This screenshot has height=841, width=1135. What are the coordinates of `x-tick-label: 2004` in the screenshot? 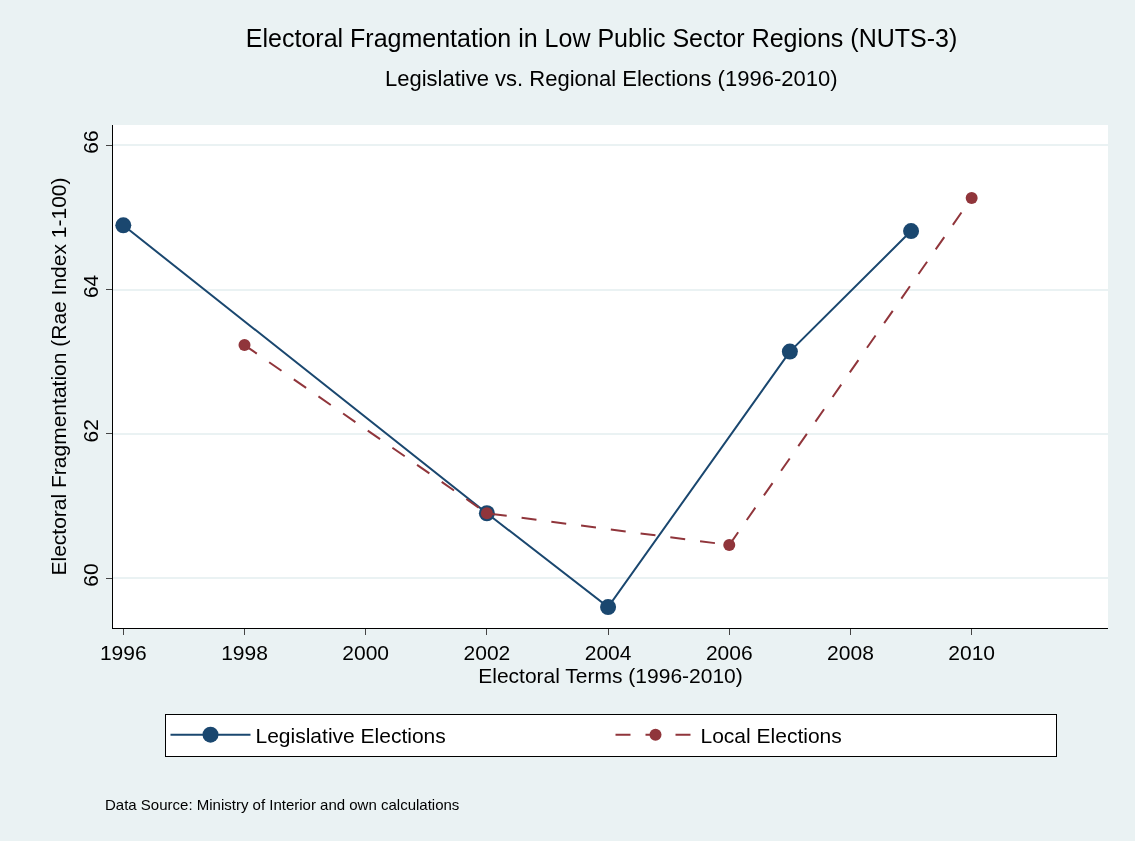 It's located at (608, 653).